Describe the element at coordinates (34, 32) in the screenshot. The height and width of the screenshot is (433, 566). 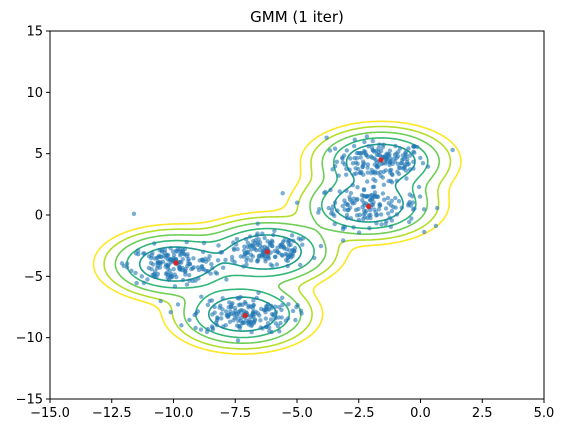
I see `y-tick-label: 15` at that location.